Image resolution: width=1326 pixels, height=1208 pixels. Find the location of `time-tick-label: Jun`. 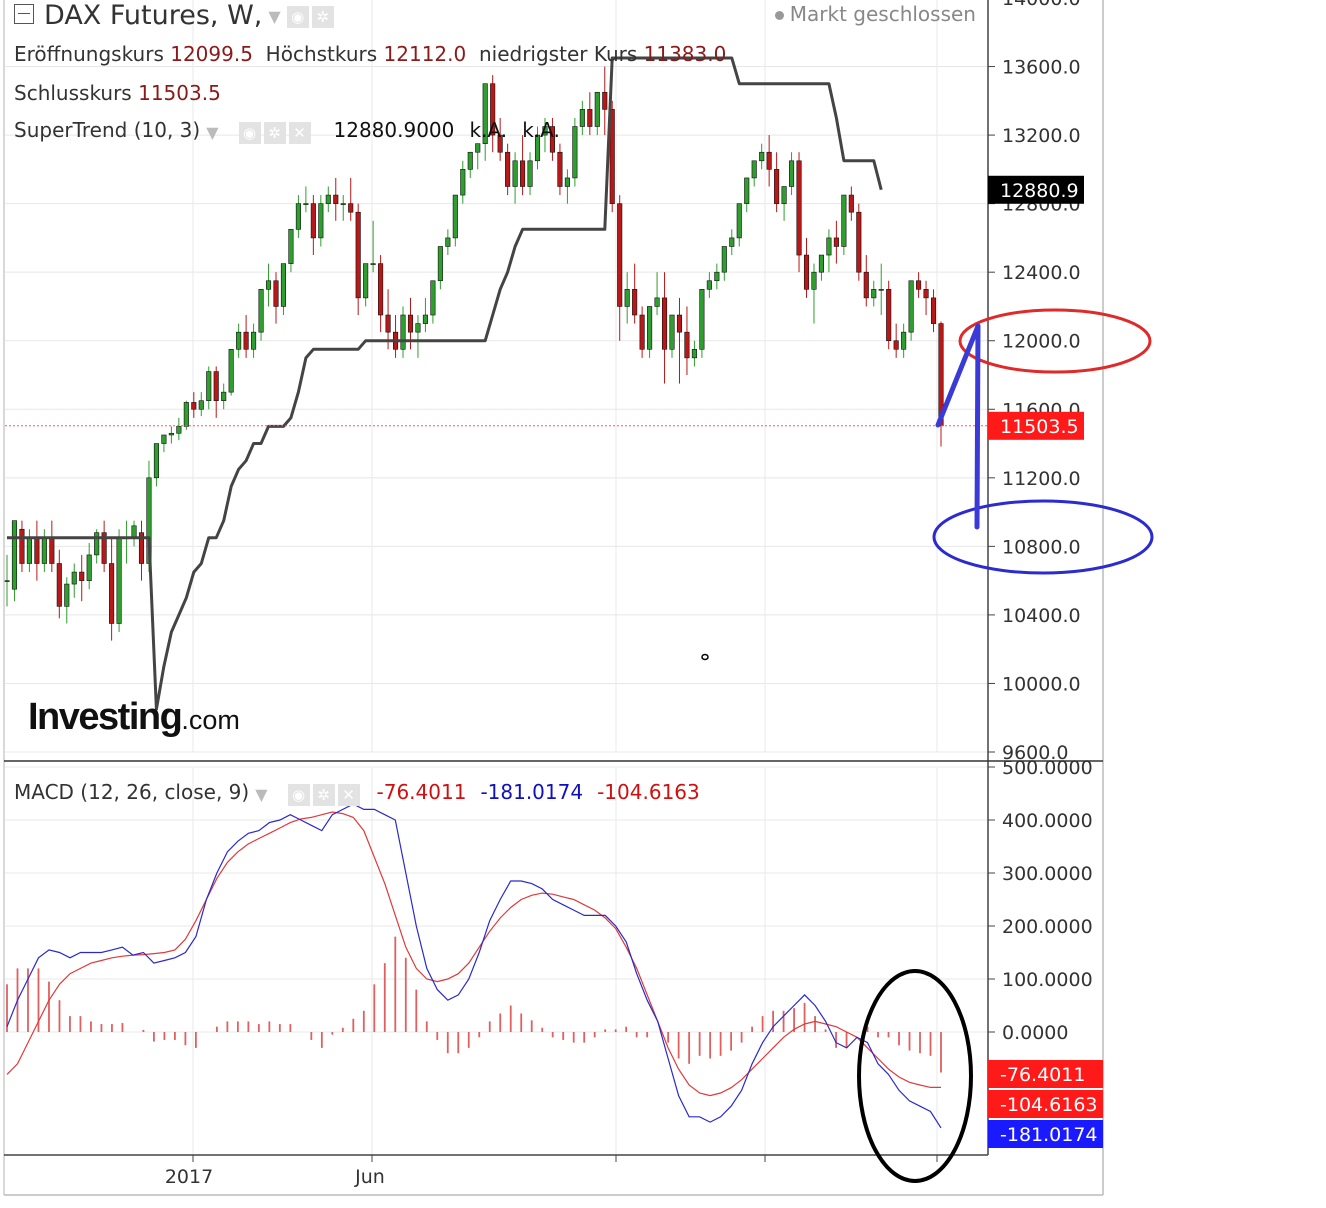

time-tick-label: Jun is located at coordinates (369, 1177).